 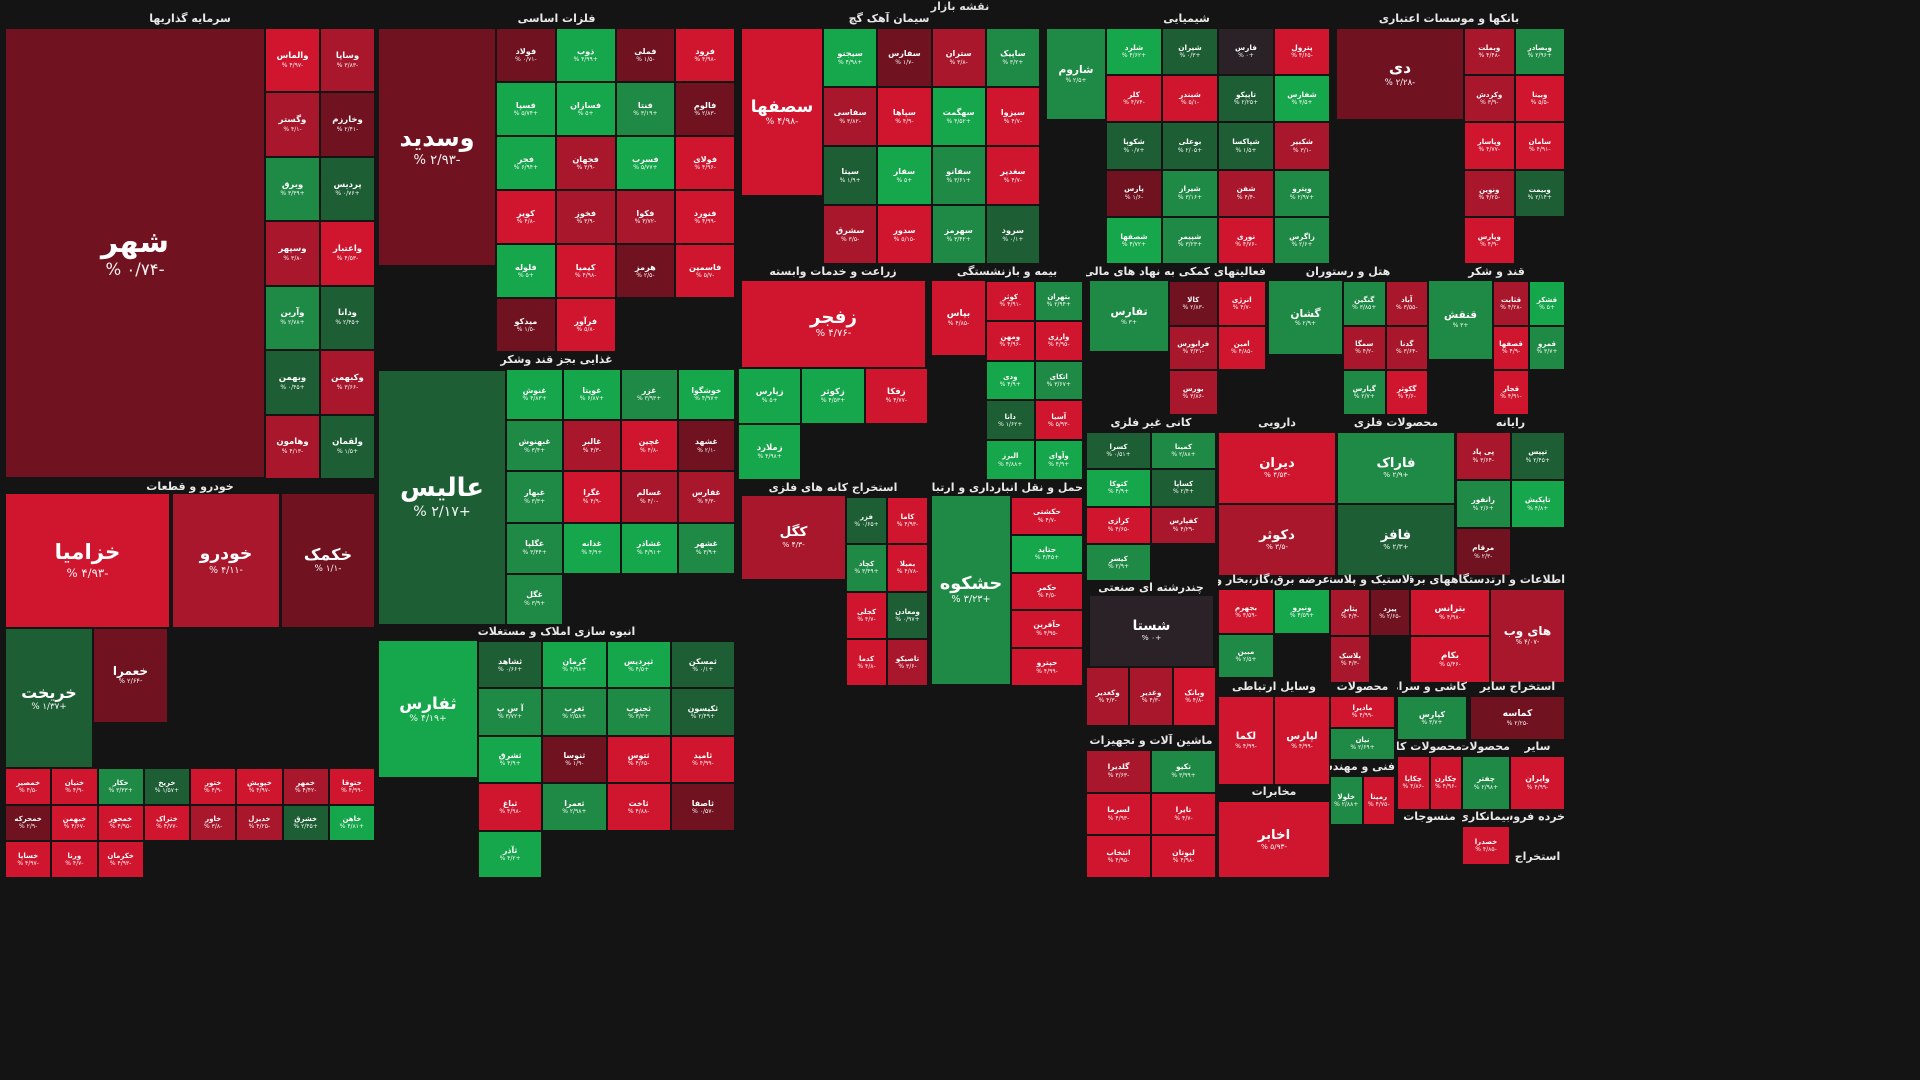 I want to click on stock-tile: فرآور -۵/۸ %, so click(x=585, y=325).